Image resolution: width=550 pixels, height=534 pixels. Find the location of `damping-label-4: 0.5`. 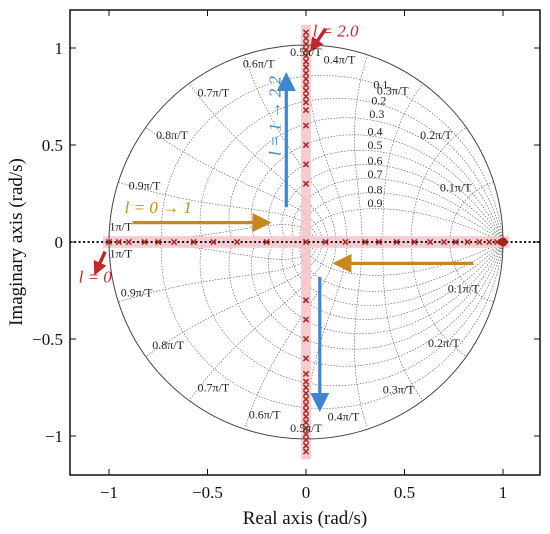

damping-label-4: 0.5 is located at coordinates (374, 145).